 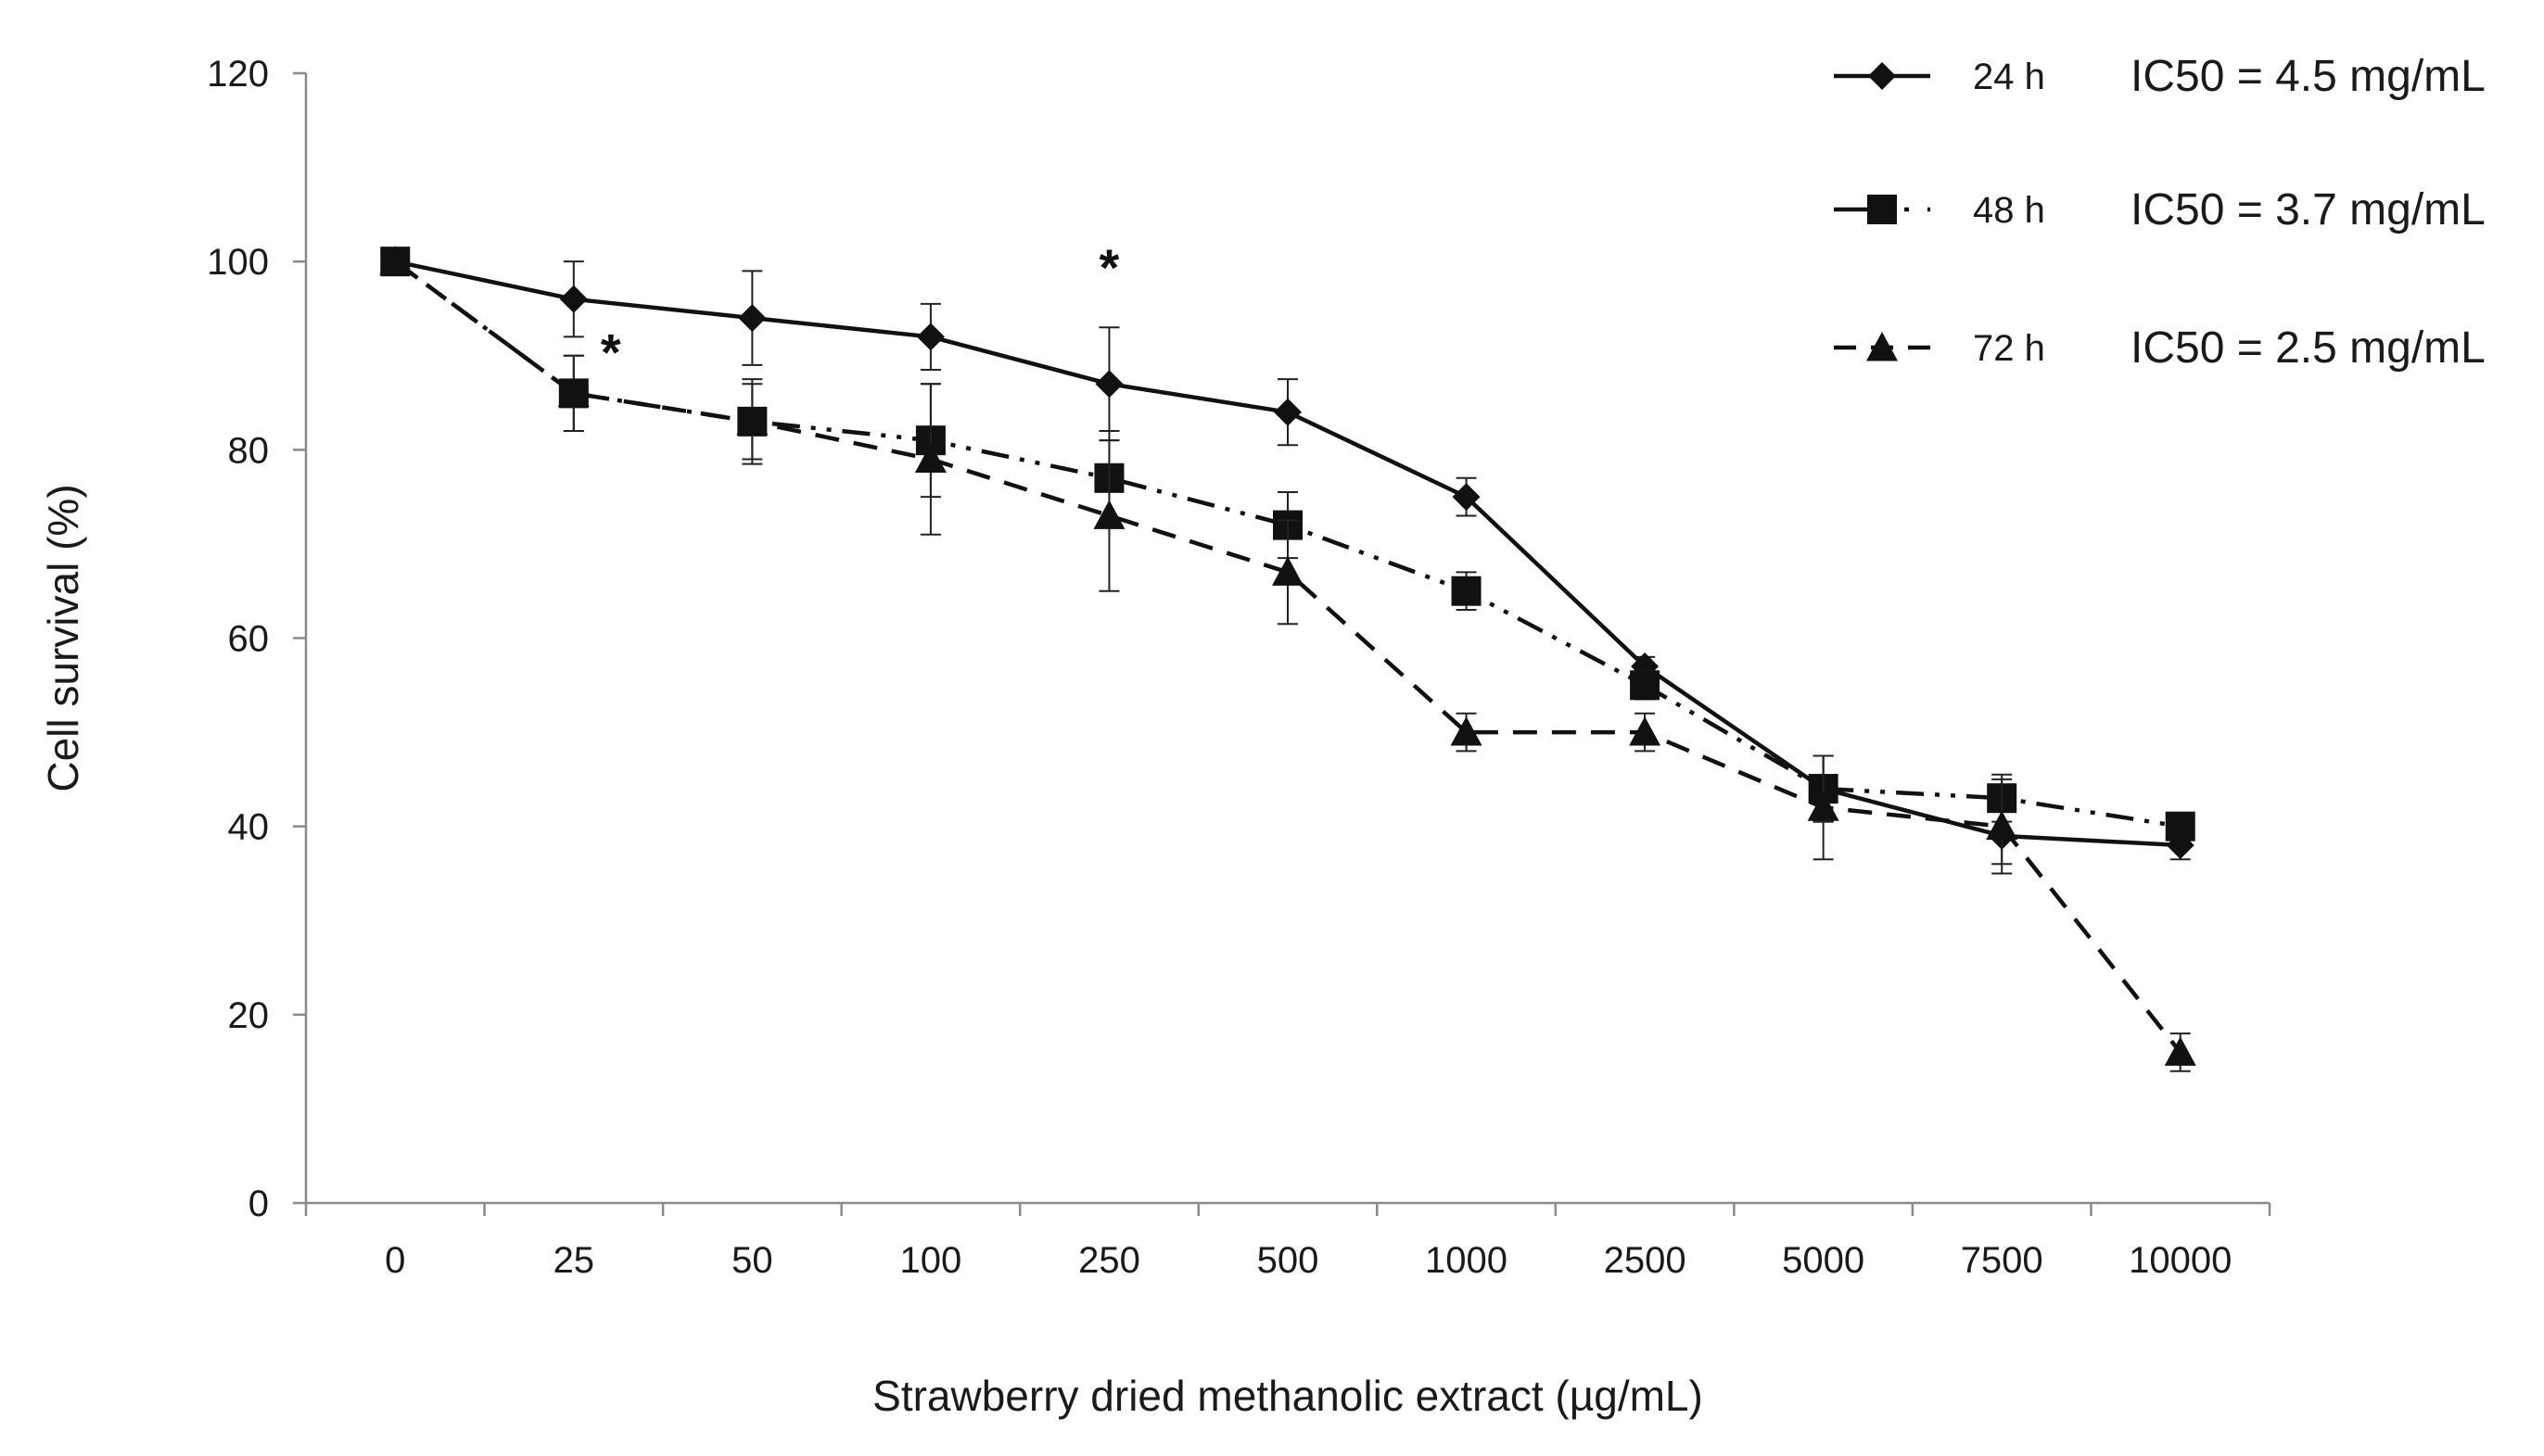 What do you see at coordinates (1466, 1260) in the screenshot?
I see `x-tick-label: 1000` at bounding box center [1466, 1260].